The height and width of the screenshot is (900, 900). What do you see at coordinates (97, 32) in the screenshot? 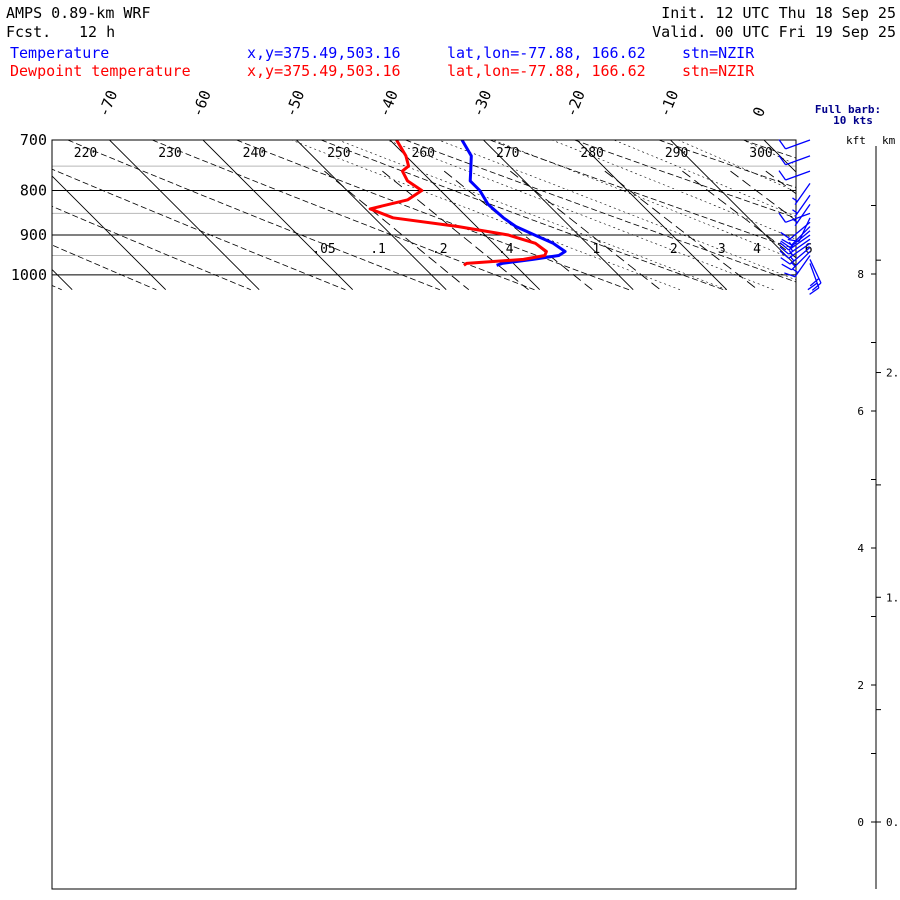
I see `forecast-hours: 12 h` at bounding box center [97, 32].